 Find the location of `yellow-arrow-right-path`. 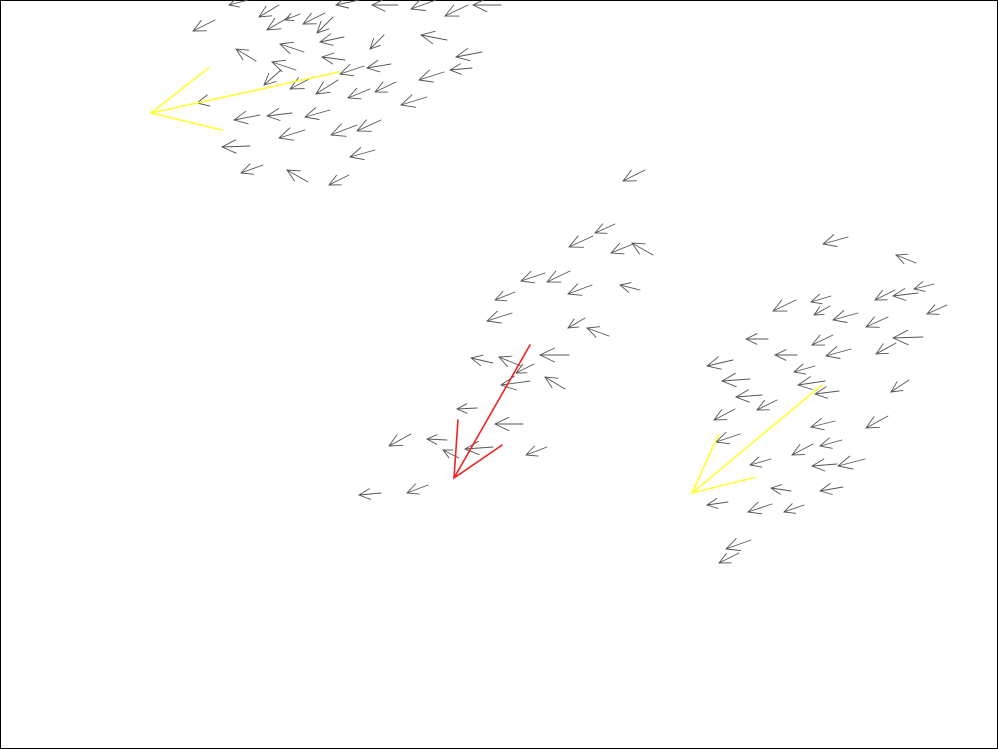

yellow-arrow-right-path is located at coordinates (756, 439).